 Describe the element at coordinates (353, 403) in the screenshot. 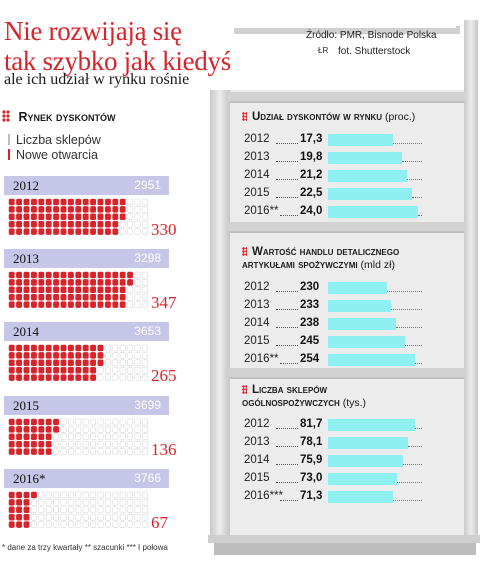

I see `shelf-section-unit: (tys.)` at that location.